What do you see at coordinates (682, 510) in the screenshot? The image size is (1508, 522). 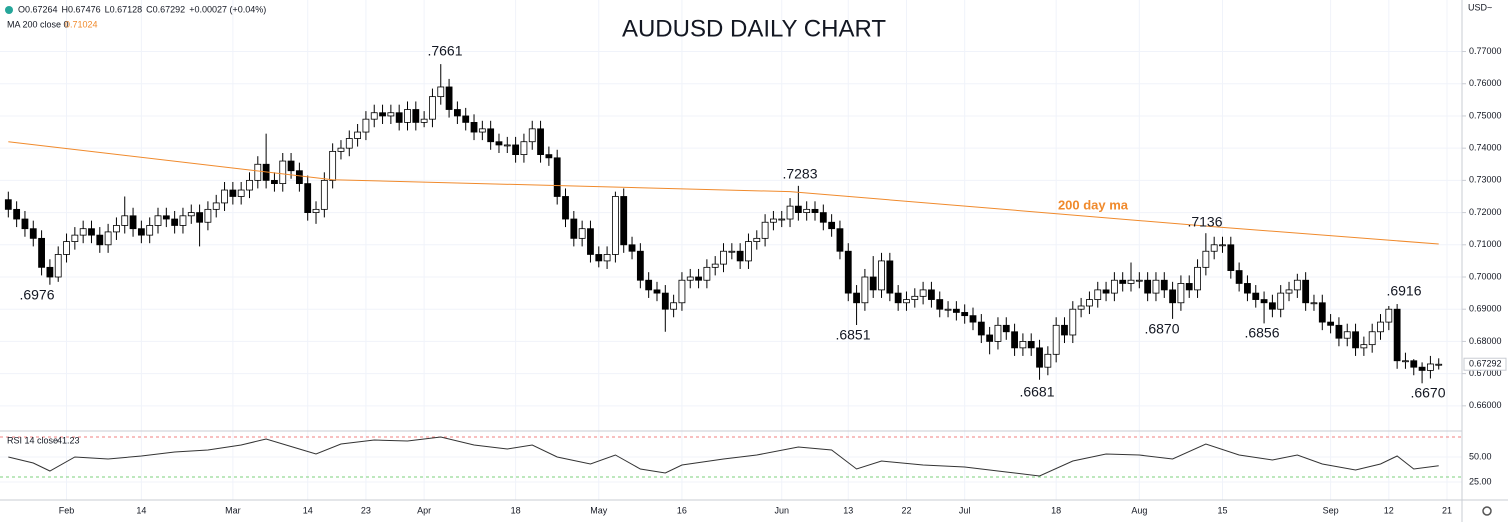 I see `x-tick-label: 16` at bounding box center [682, 510].